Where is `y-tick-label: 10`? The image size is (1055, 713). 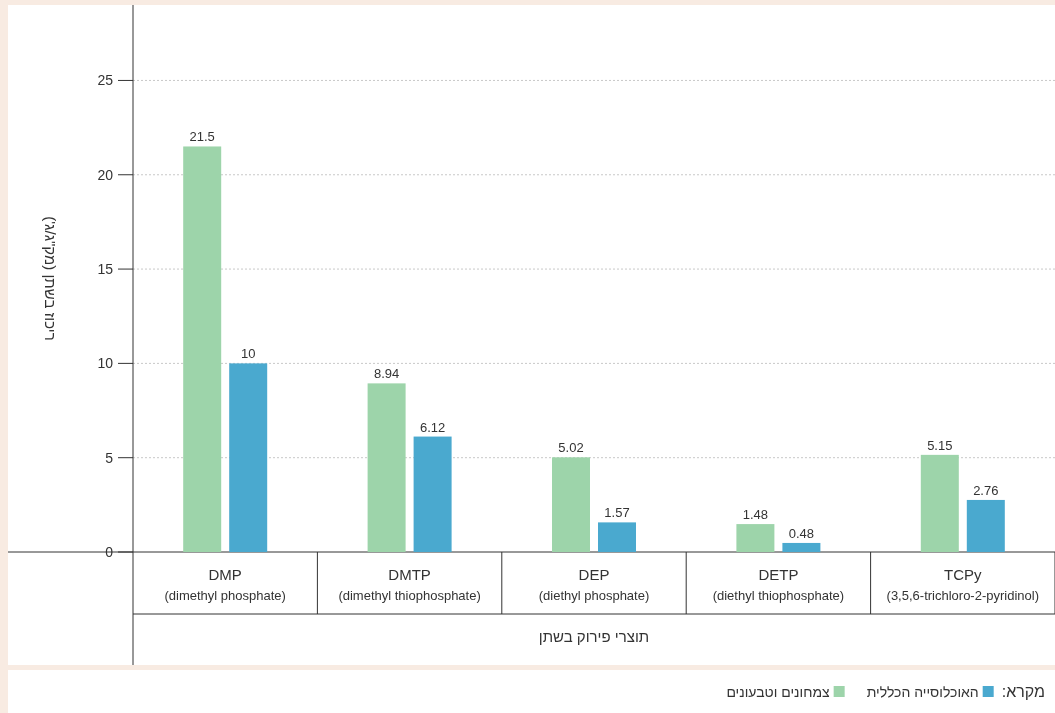
y-tick-label: 10 is located at coordinates (105, 363).